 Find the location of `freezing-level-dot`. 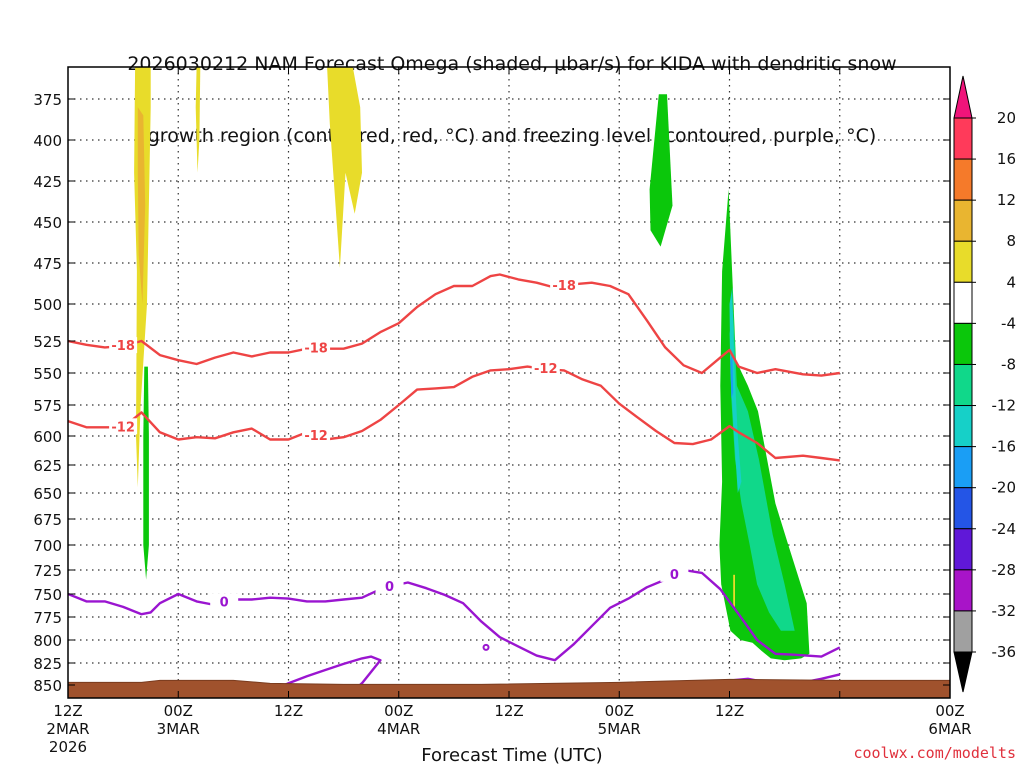

freezing-level-dot is located at coordinates (486, 647).